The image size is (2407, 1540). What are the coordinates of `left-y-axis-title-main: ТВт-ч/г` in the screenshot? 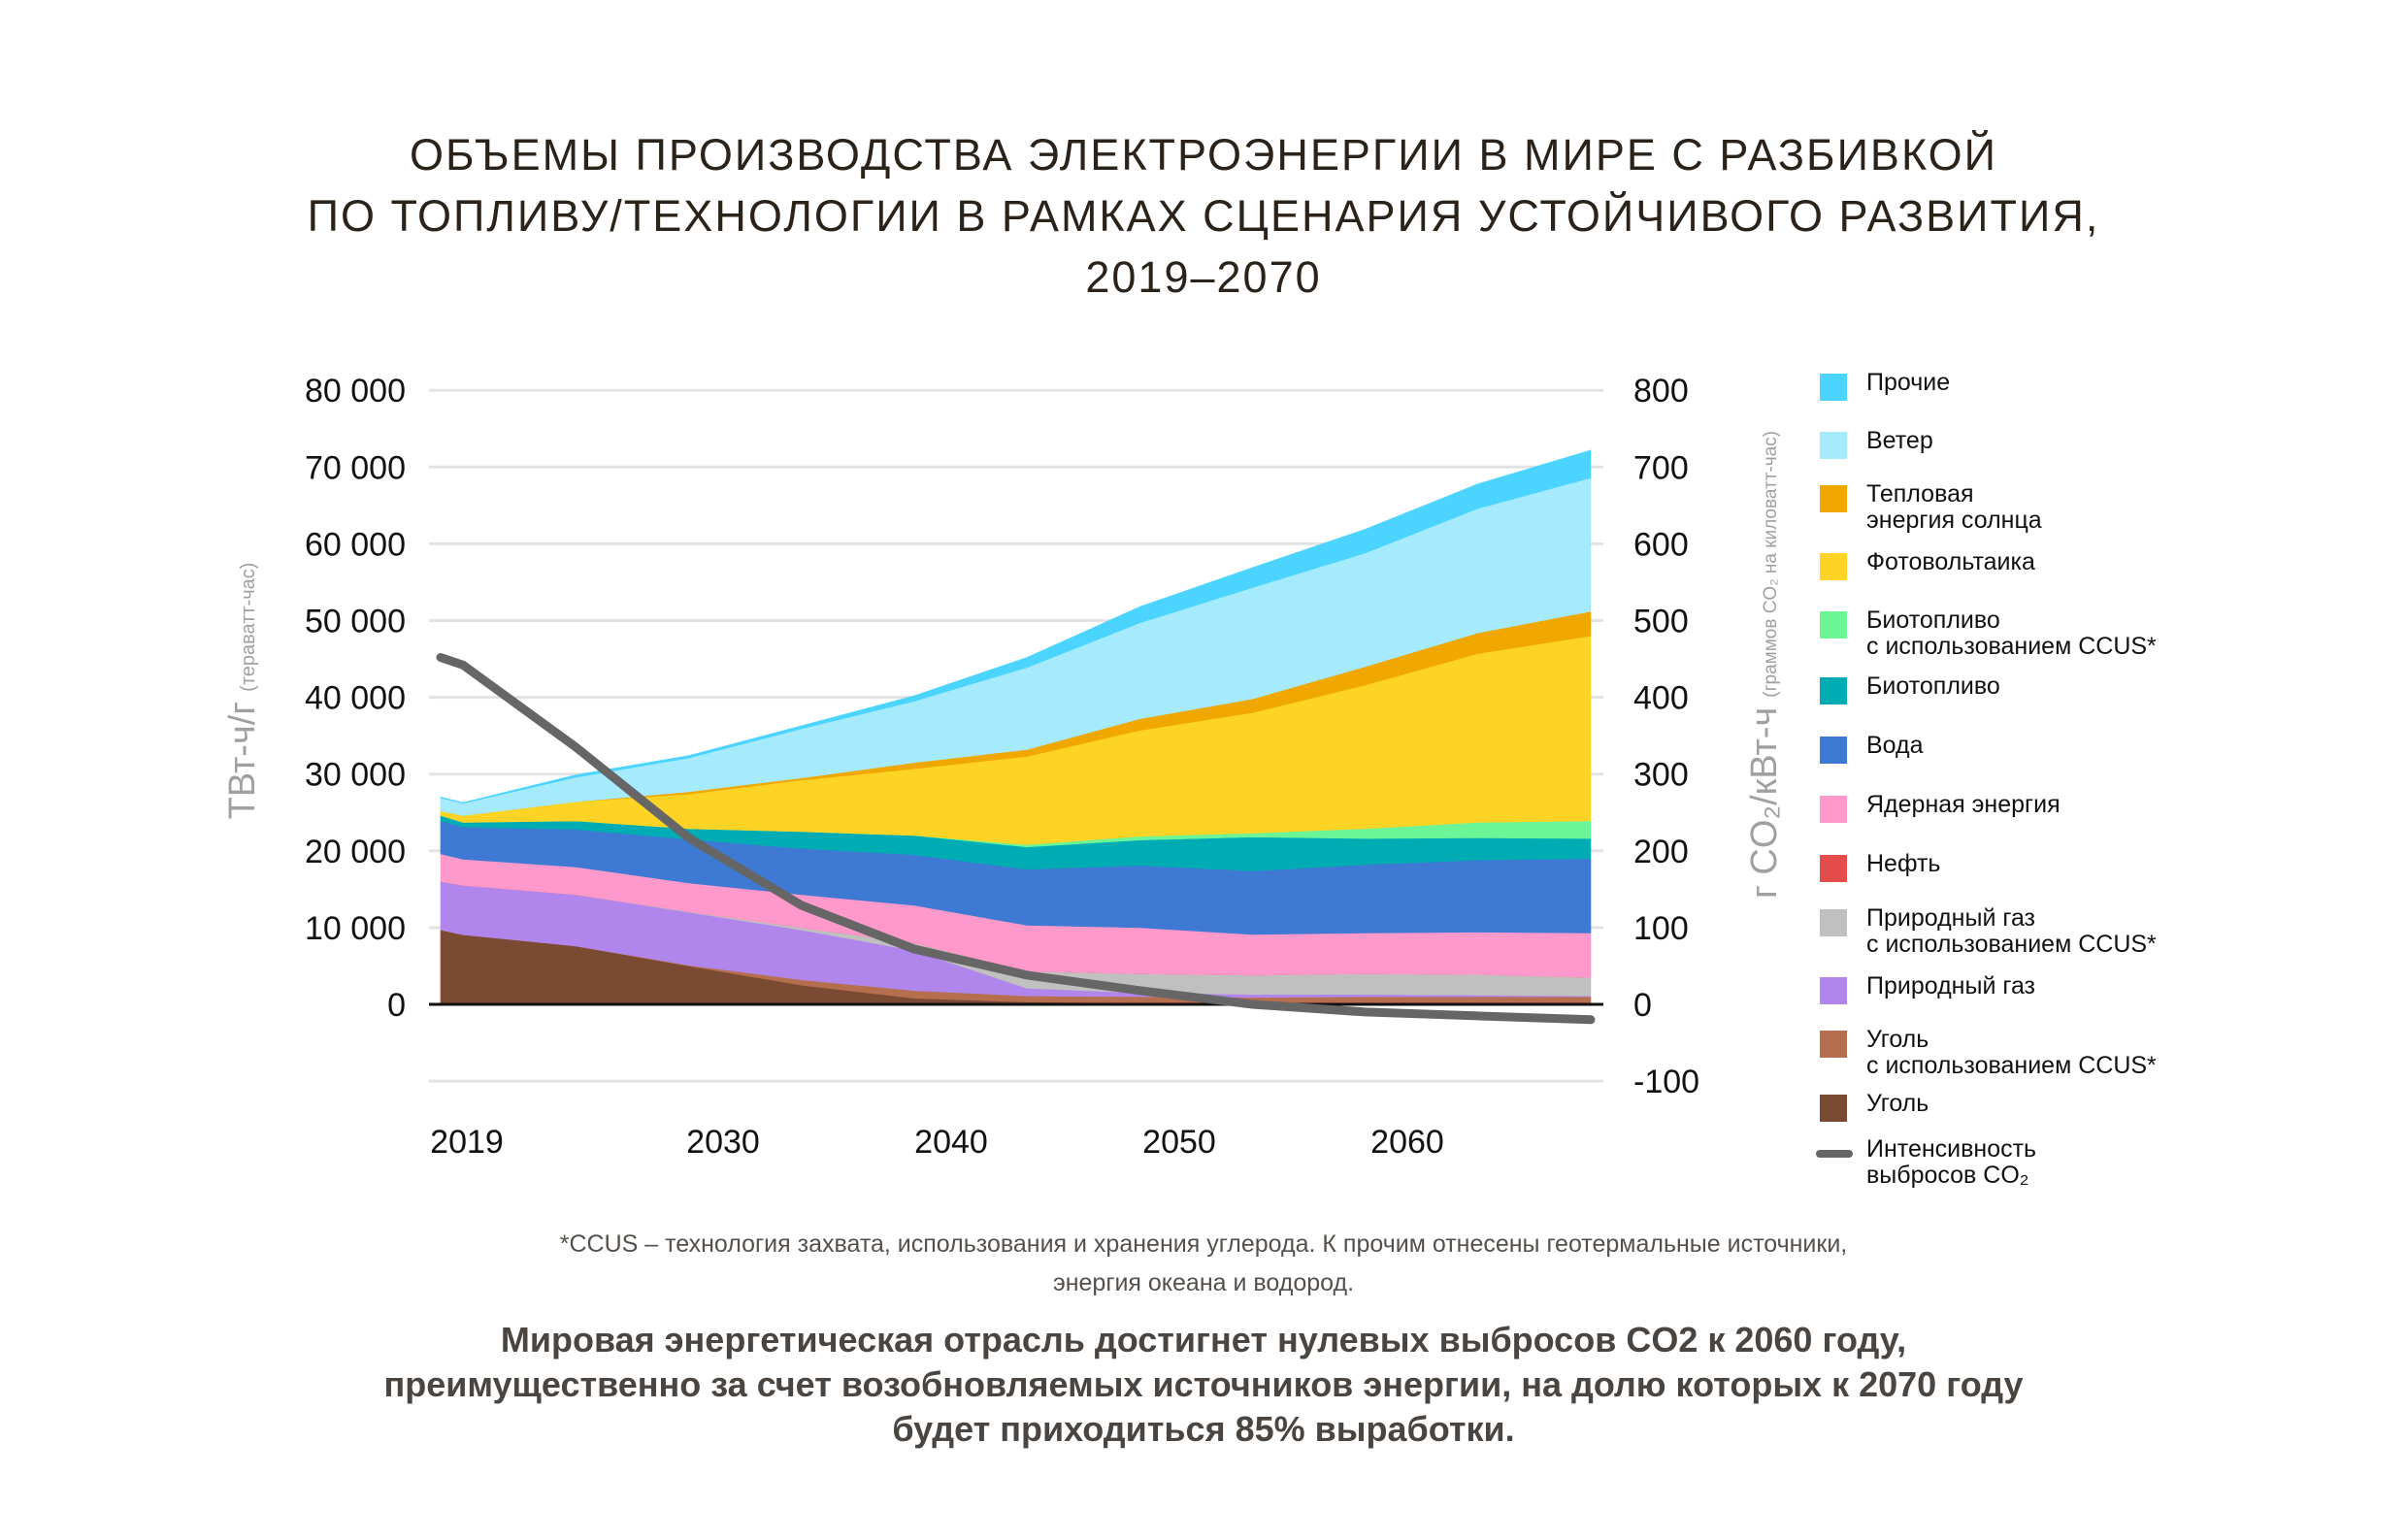 It's located at (242, 761).